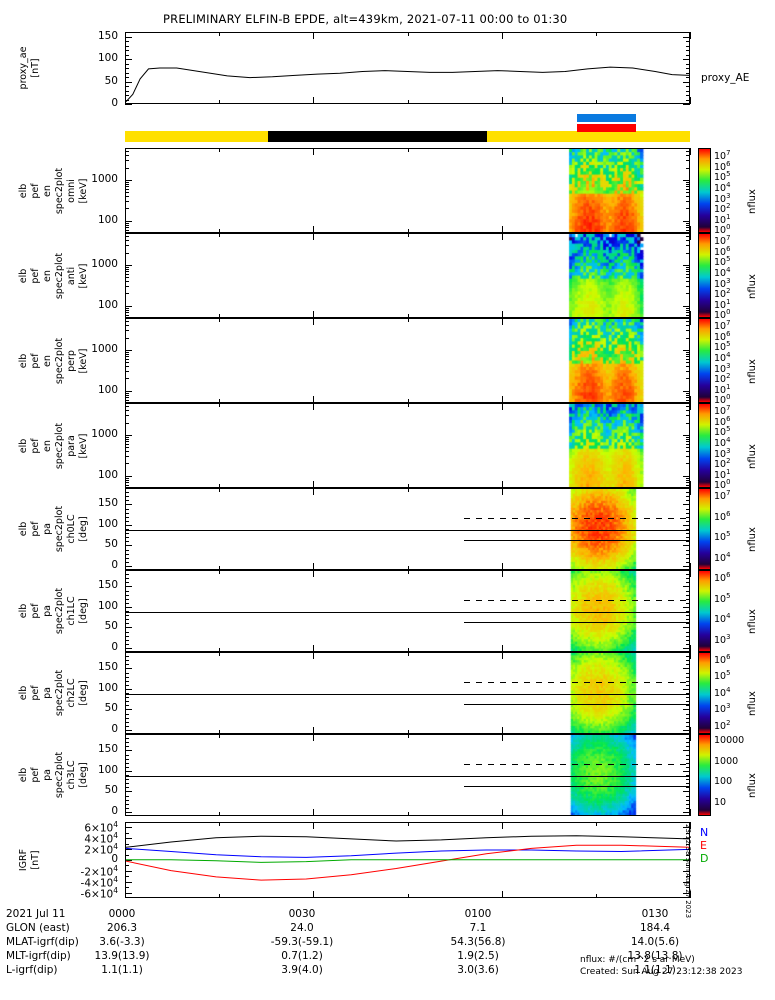 The width and height of the screenshot is (775, 1000). I want to click on cblabel-4-6: 101, so click(722, 474).